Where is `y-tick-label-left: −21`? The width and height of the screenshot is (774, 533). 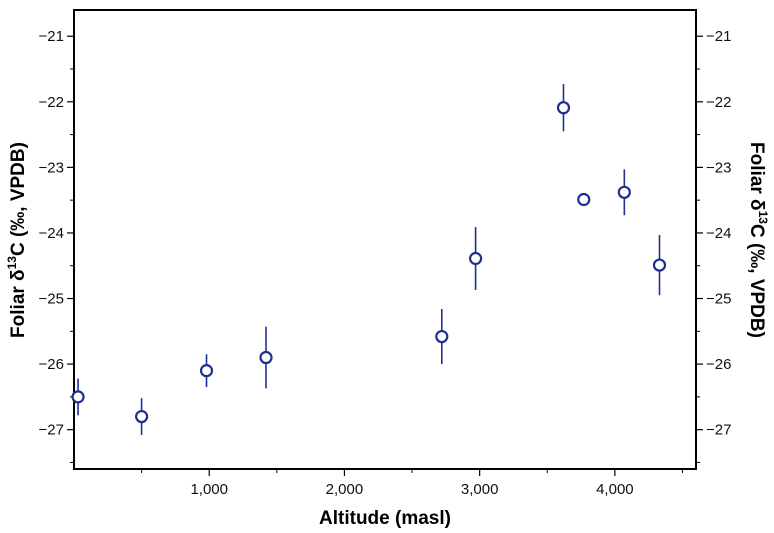 y-tick-label-left: −21 is located at coordinates (51, 36).